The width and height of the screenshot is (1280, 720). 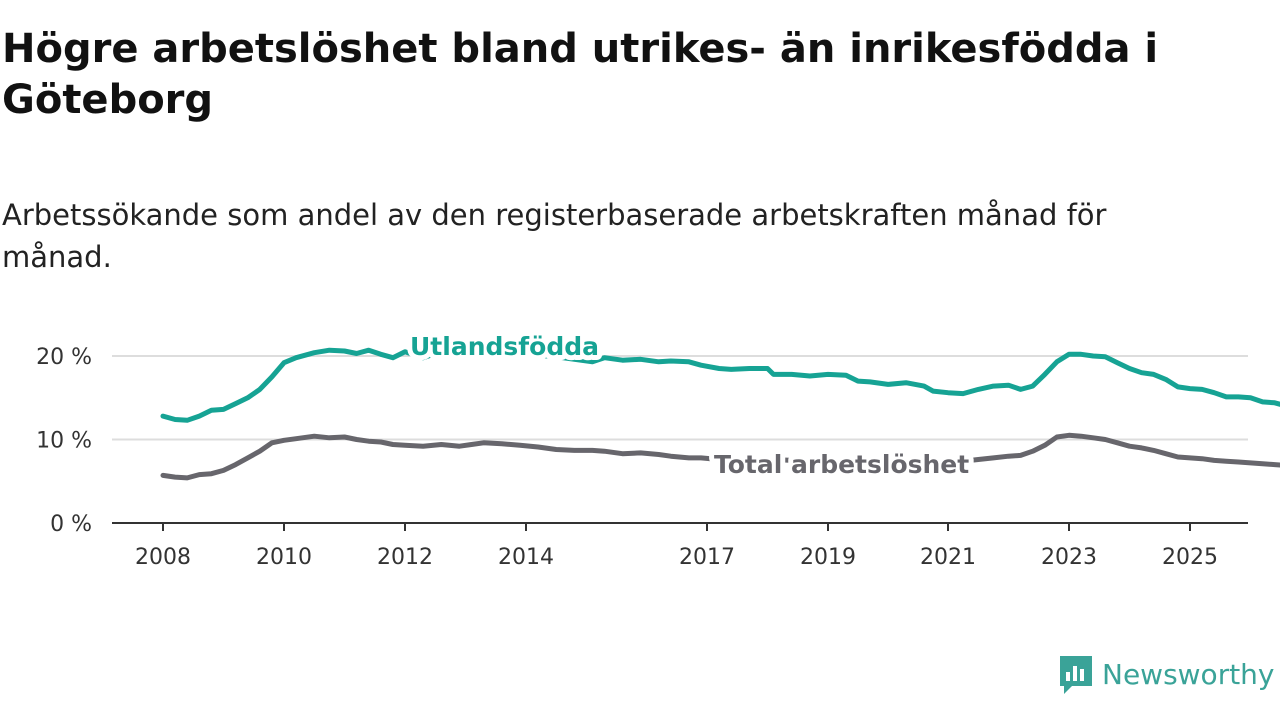 What do you see at coordinates (707, 557) in the screenshot?
I see `x-tick-label: 2017` at bounding box center [707, 557].